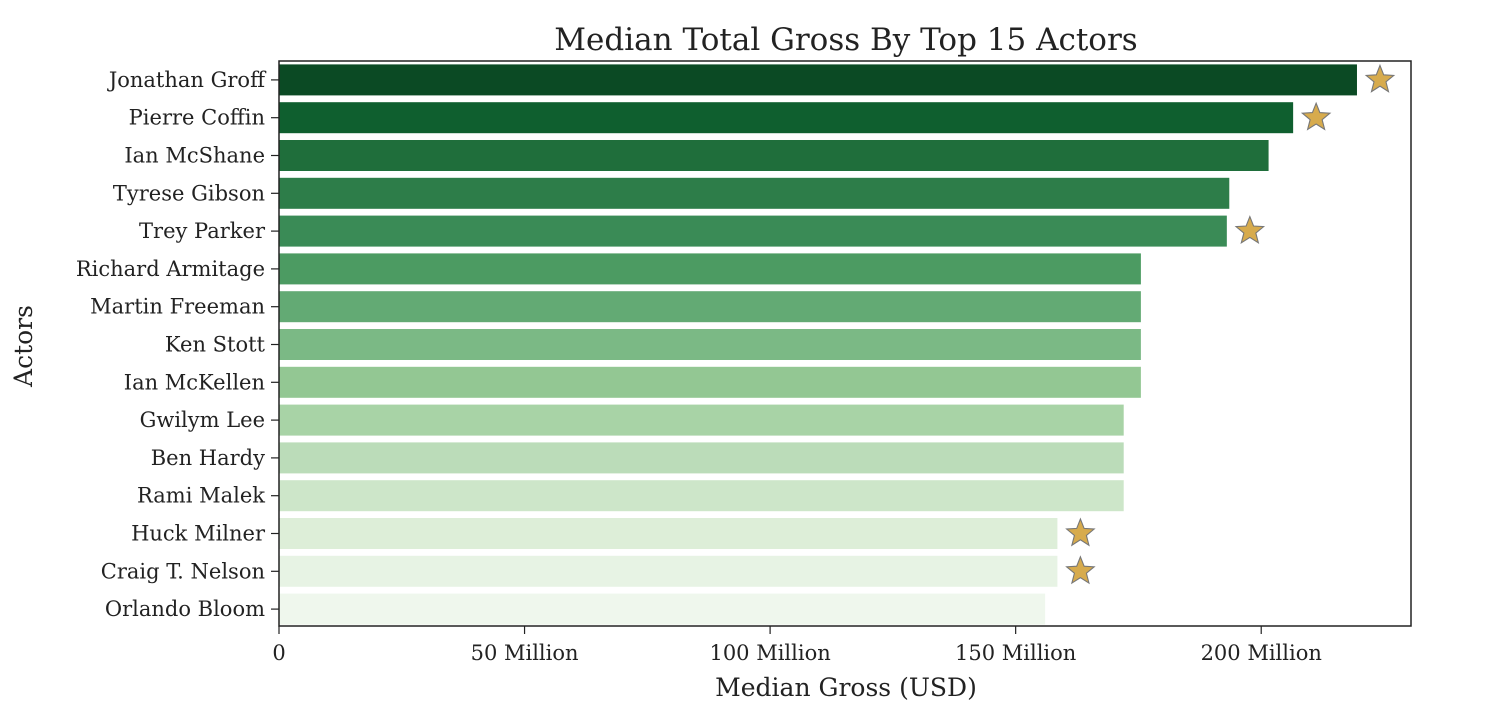  What do you see at coordinates (278, 653) in the screenshot?
I see `x-tick-label-0: 0` at bounding box center [278, 653].